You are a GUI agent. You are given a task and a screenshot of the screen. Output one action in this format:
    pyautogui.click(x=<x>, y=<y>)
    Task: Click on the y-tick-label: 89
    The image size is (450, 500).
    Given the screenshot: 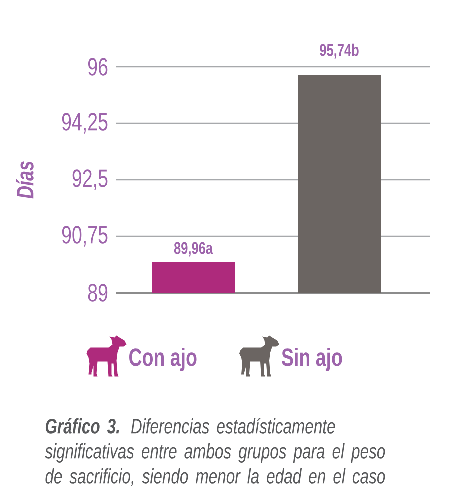 What is the action you would take?
    pyautogui.click(x=98, y=293)
    